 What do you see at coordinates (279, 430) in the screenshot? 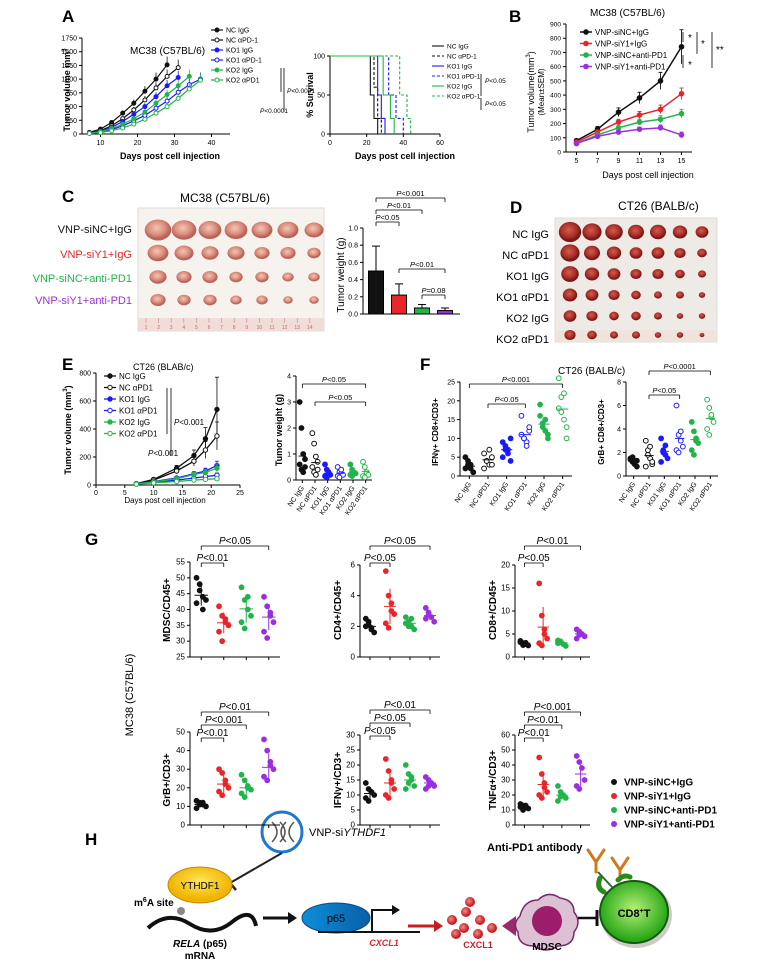
I see `y-axis-label: Tumor weight (g)` at bounding box center [279, 430].